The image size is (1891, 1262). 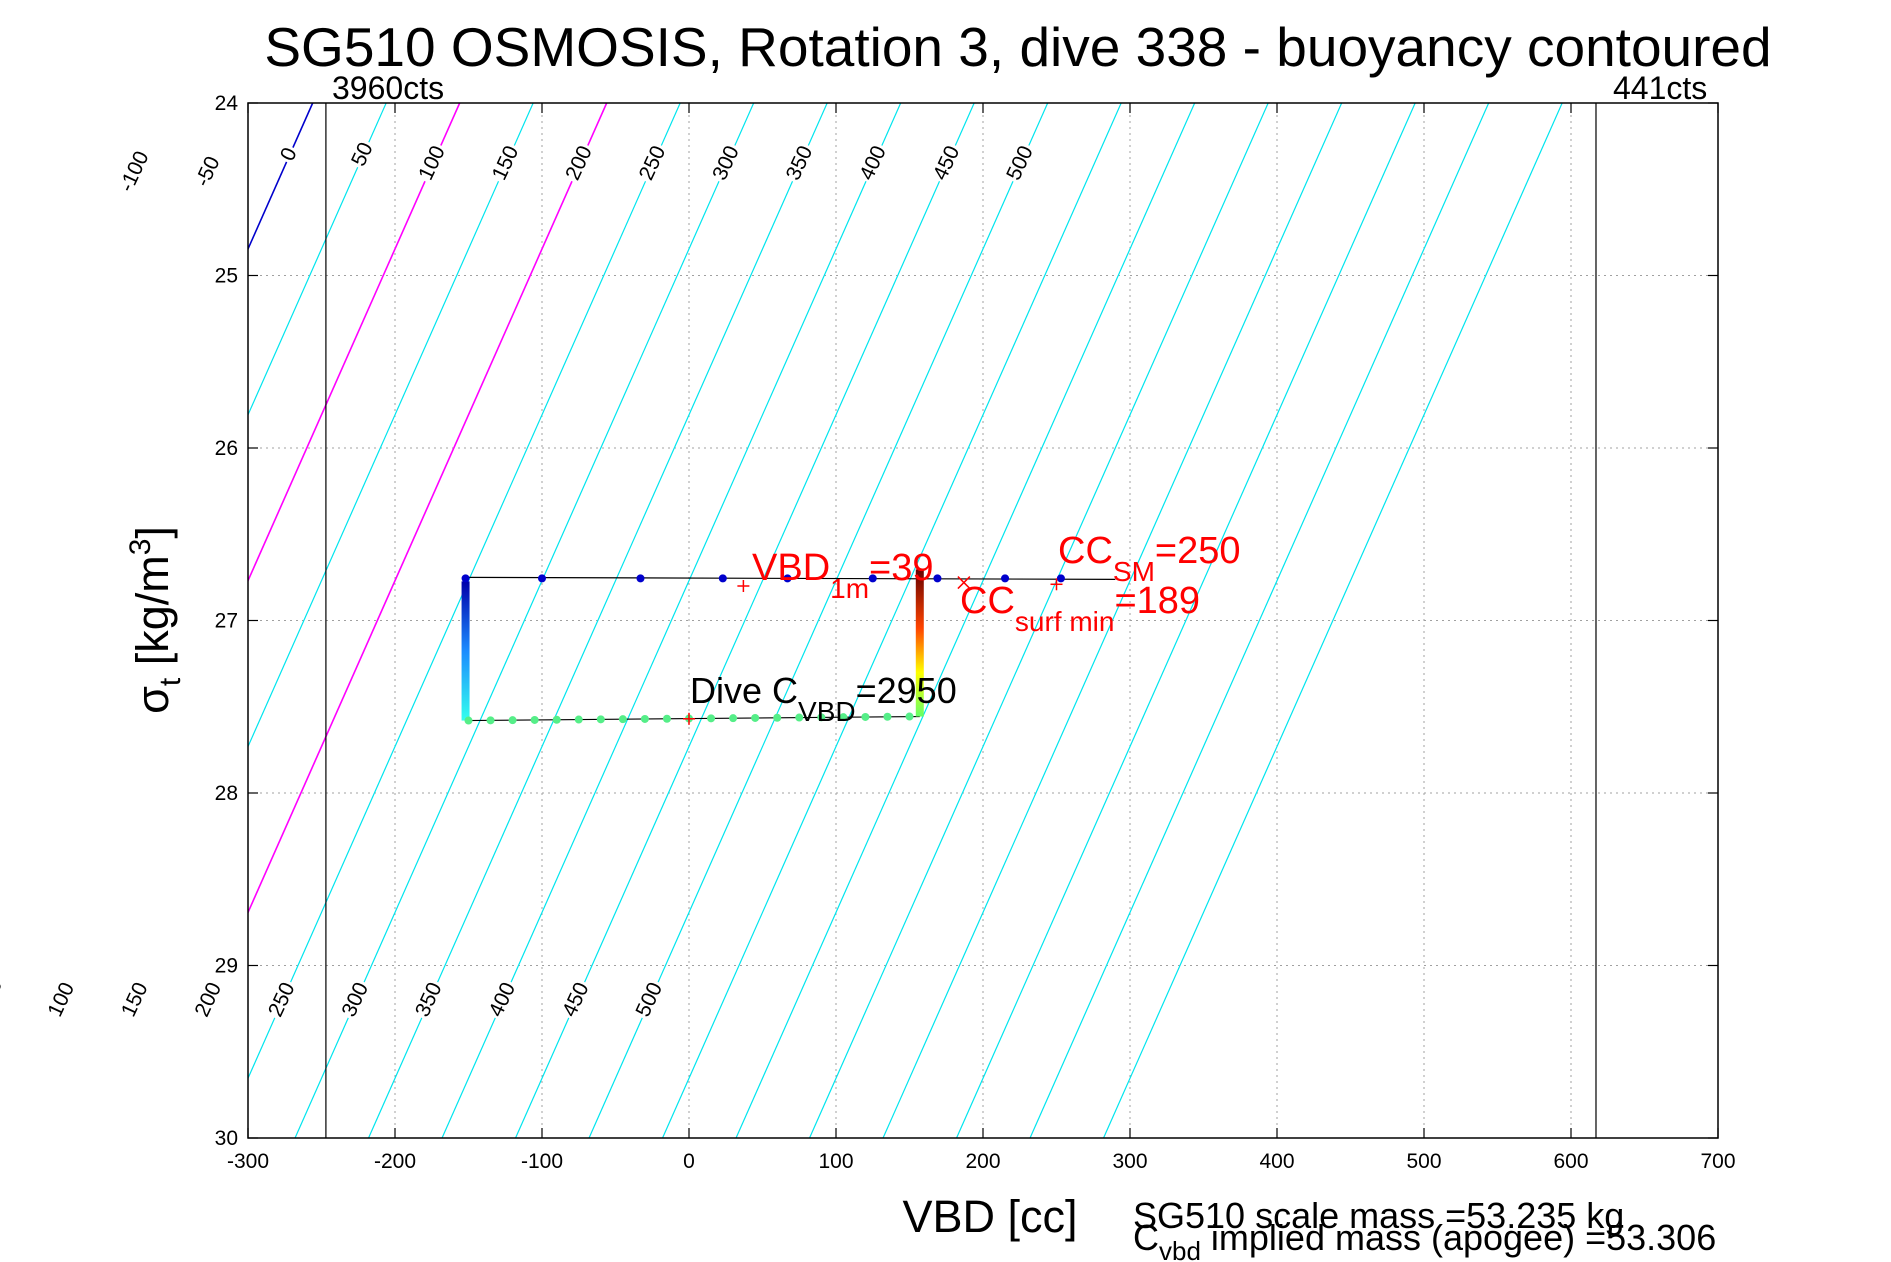 What do you see at coordinates (1378, 1215) in the screenshot?
I see `footer-scale-mass: SG510 scale mass =53.235 kg` at bounding box center [1378, 1215].